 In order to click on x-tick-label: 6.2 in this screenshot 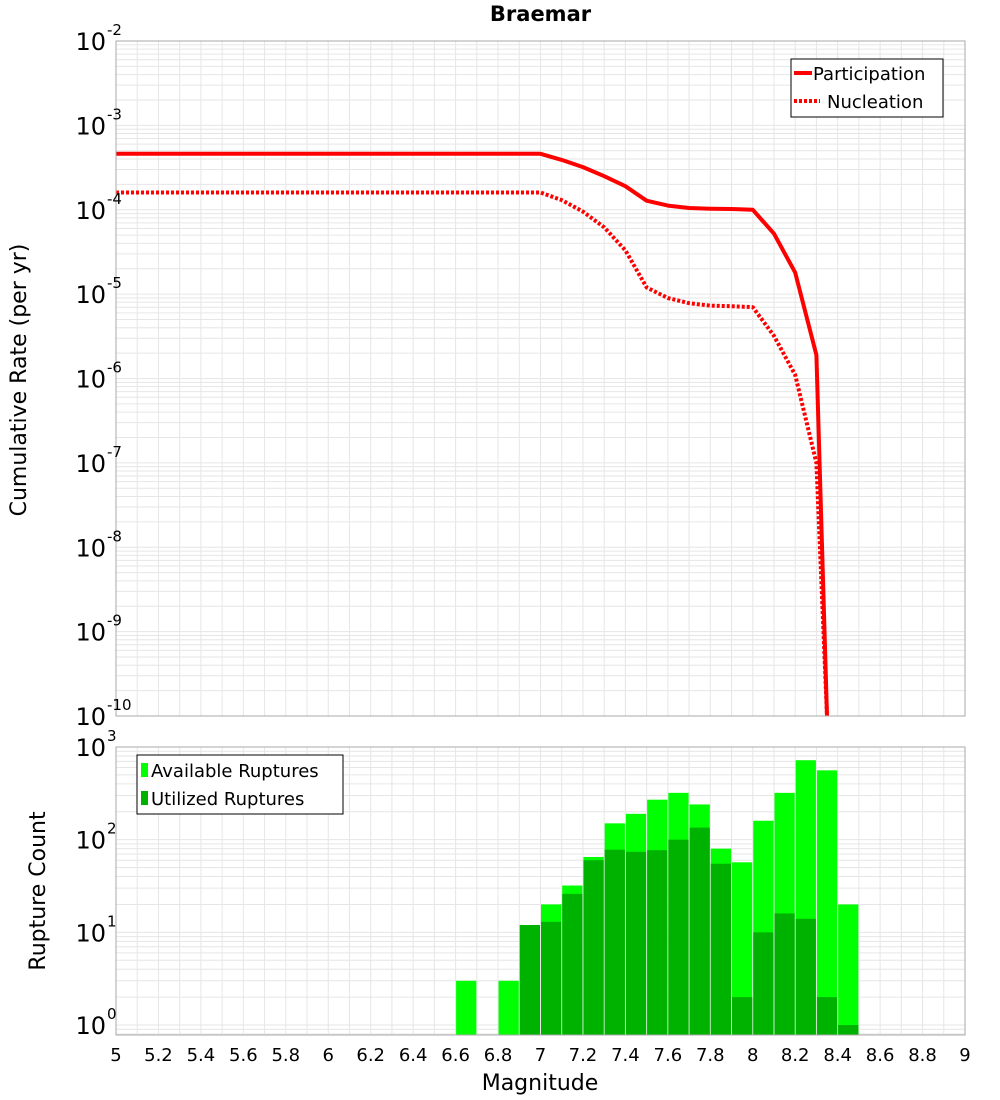, I will do `click(370, 1055)`.